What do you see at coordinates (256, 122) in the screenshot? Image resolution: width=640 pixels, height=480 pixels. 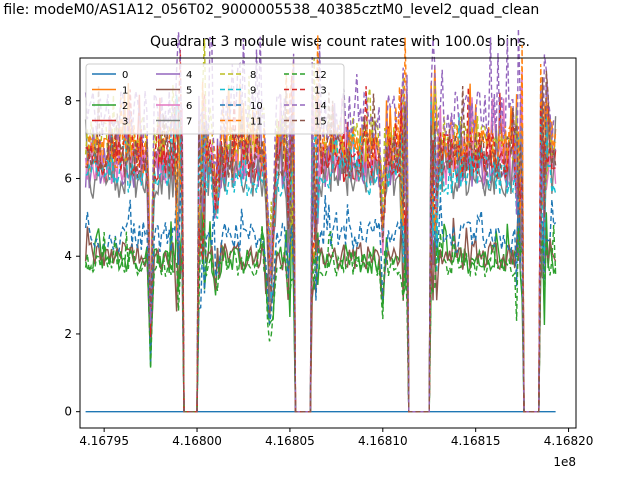 I see `legend-label: 11` at bounding box center [256, 122].